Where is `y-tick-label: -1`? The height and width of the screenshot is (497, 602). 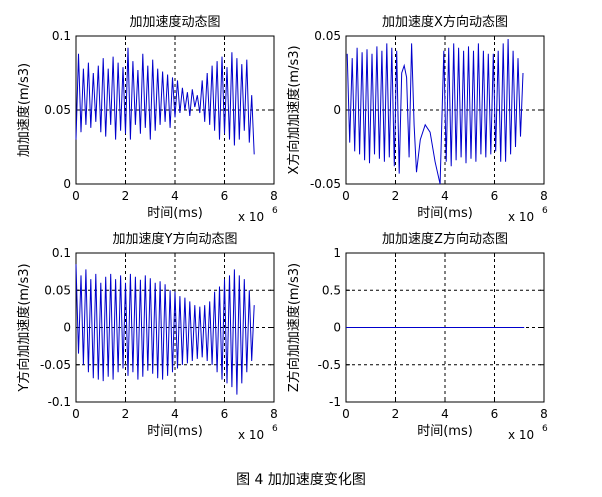 y-tick-label: -1 is located at coordinates (335, 402).